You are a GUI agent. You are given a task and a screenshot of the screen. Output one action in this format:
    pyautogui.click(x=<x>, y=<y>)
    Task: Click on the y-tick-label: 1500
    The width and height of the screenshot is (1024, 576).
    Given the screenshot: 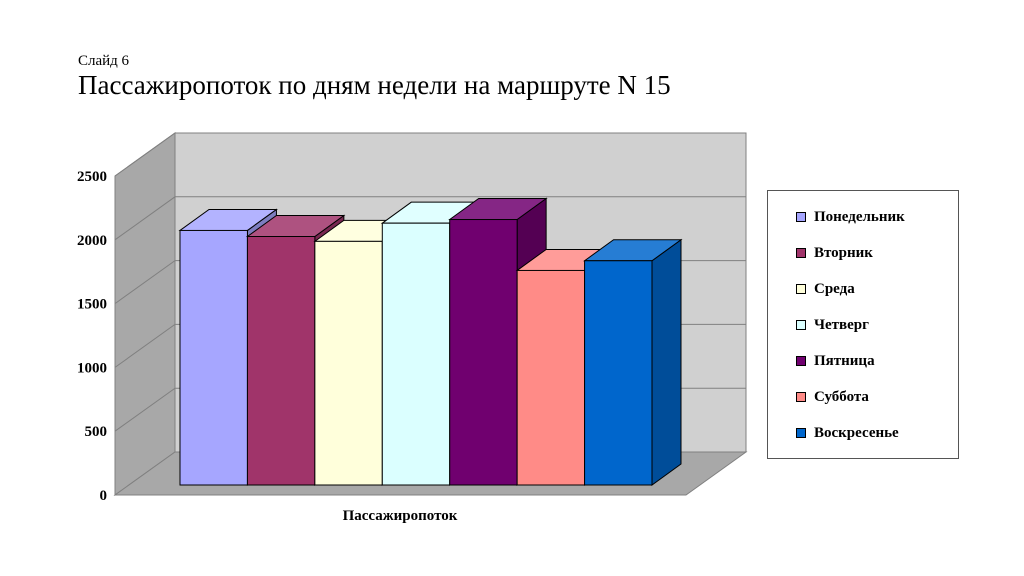 What is the action you would take?
    pyautogui.click(x=92, y=305)
    